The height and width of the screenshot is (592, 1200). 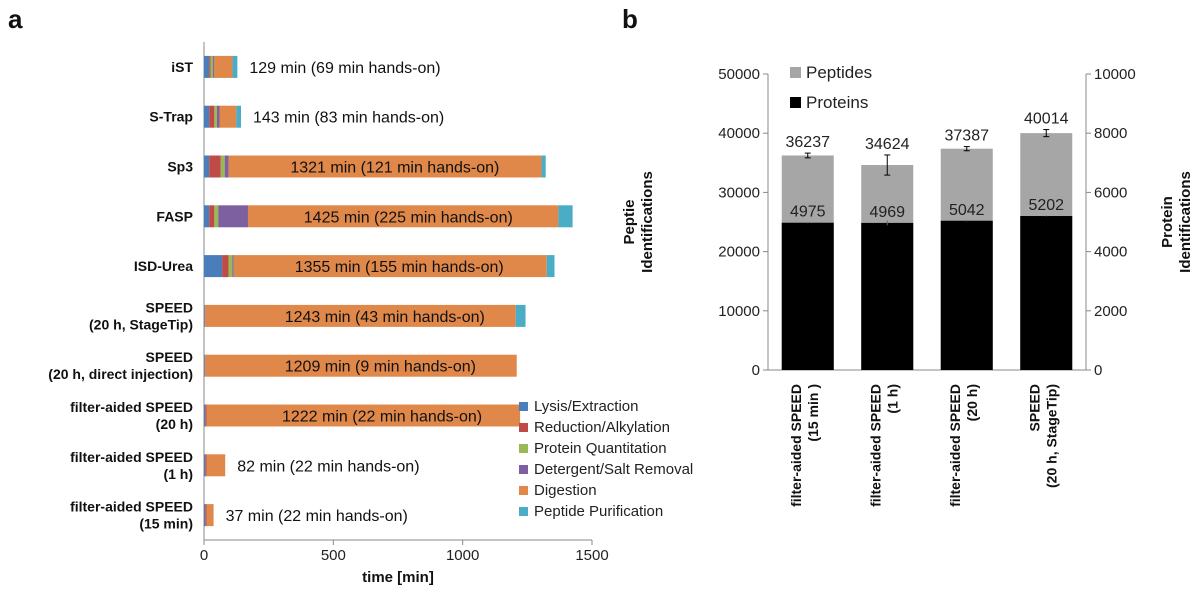 I want to click on legend-label: Detergent/Salt Removal, so click(x=613, y=469).